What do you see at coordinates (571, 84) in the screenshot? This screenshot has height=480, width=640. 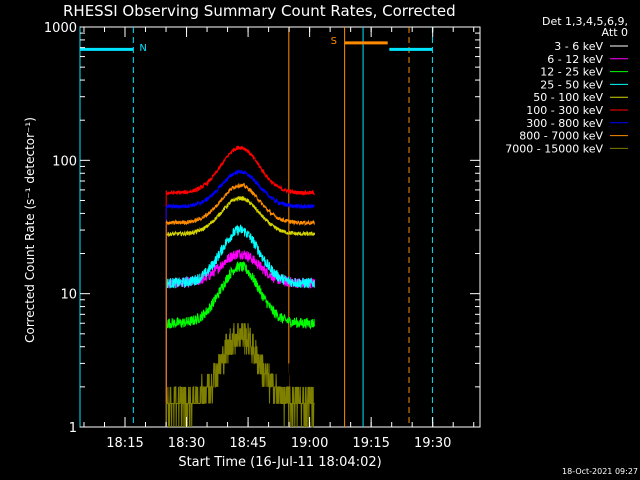 I see `legend-entry-label: 25 - 50 keV` at bounding box center [571, 84].